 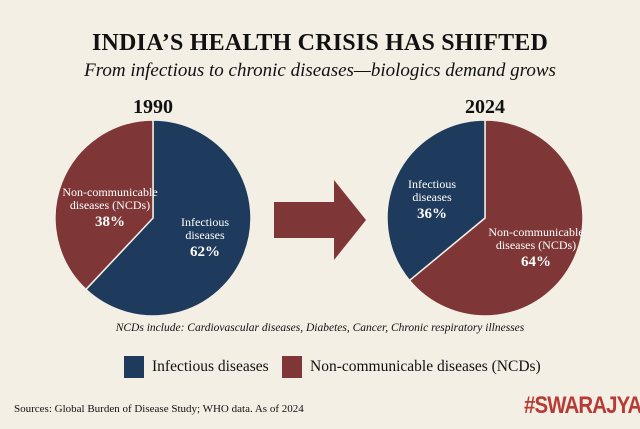 What do you see at coordinates (168, 218) in the screenshot?
I see `pie-1990-slice-infectious` at bounding box center [168, 218].